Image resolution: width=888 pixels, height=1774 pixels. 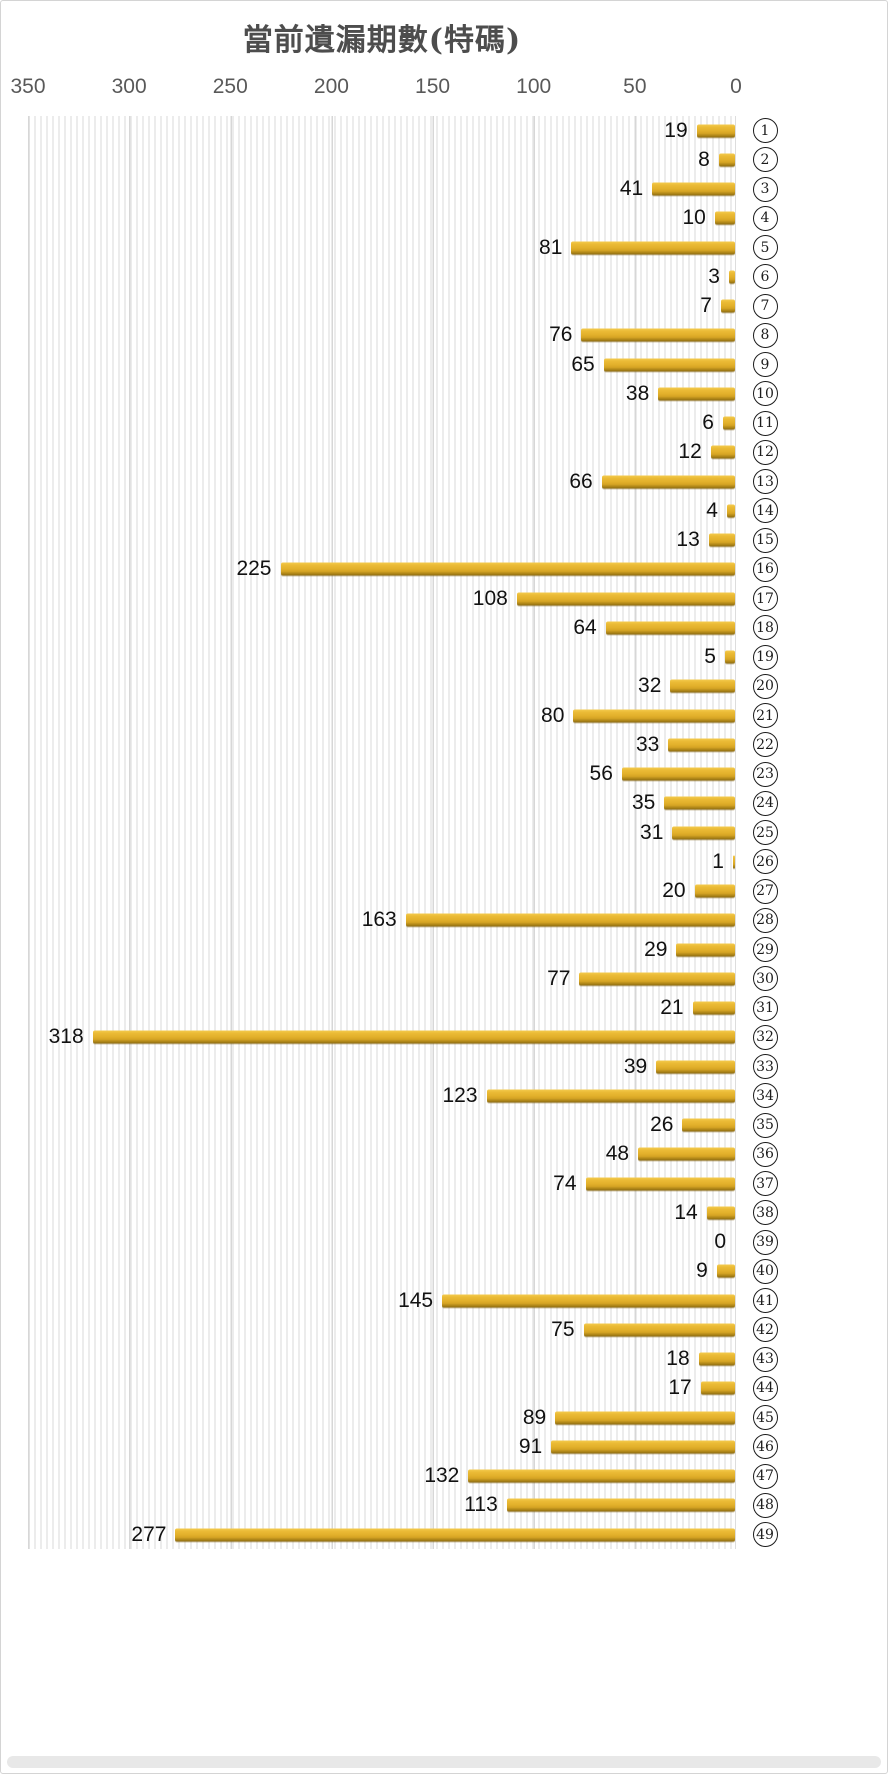 I want to click on bar-value-label: 48, so click(x=617, y=1154).